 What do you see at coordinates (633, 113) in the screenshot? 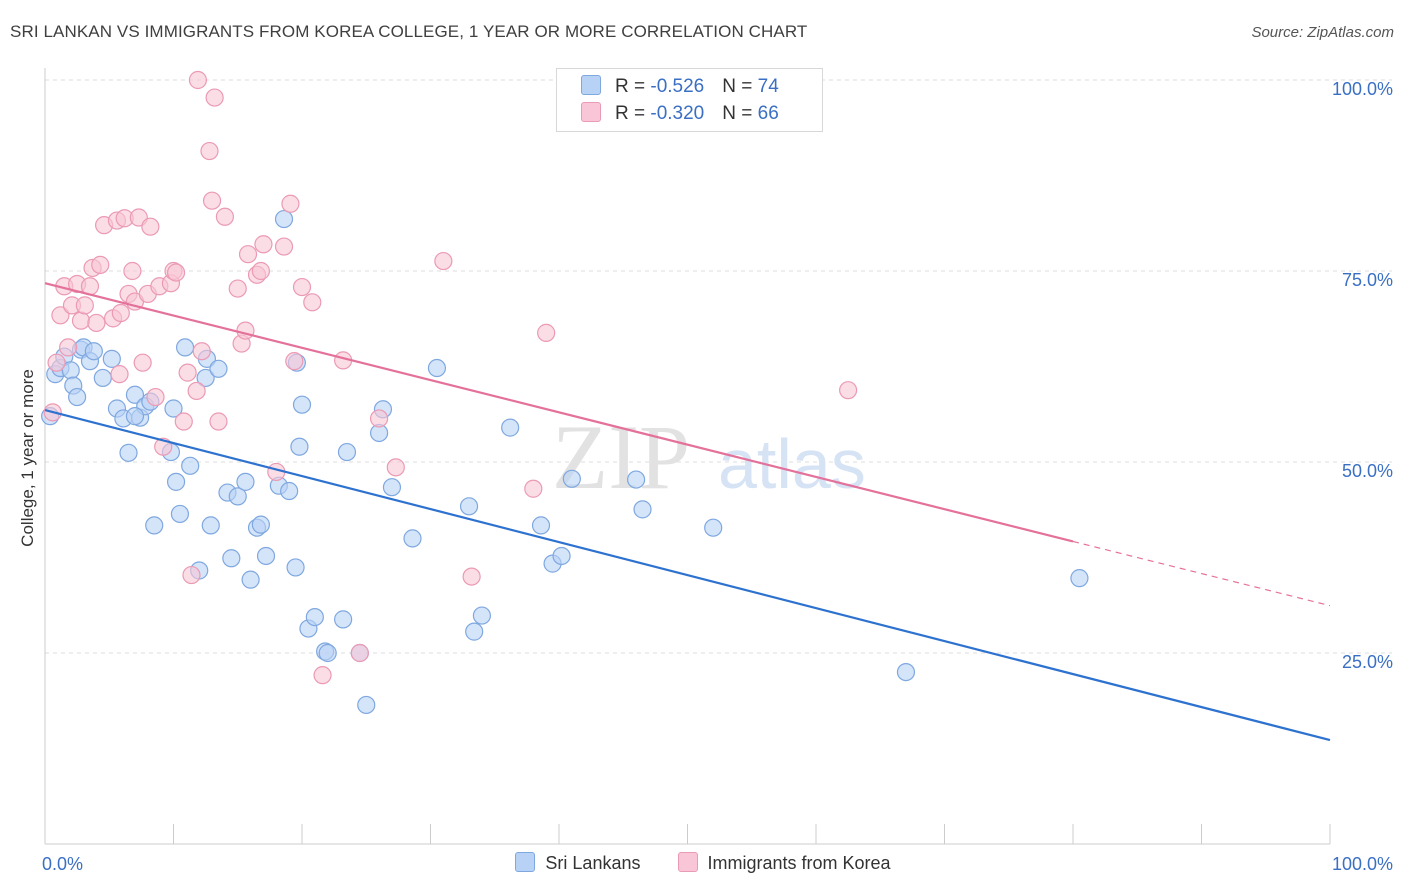
I see `r-label: R =` at bounding box center [633, 113].